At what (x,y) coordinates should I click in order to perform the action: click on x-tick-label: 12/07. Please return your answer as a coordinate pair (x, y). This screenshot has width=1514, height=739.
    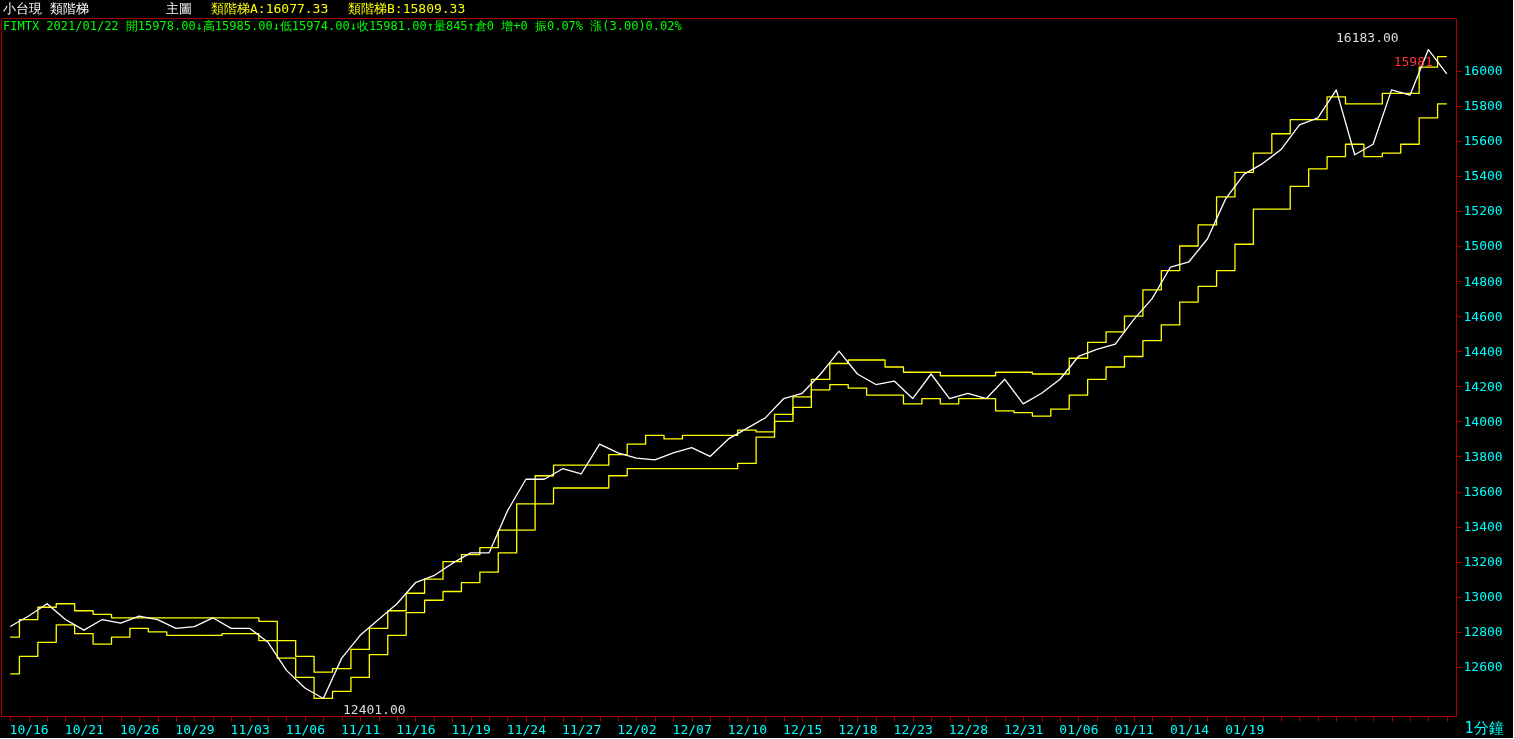
    Looking at the image, I should click on (692, 729).